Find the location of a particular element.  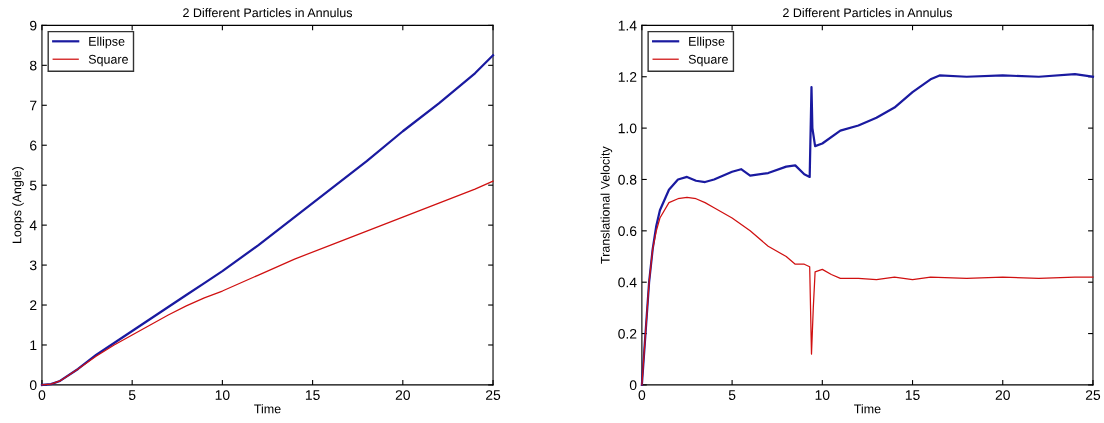

y-tick-label: 1.0 is located at coordinates (627, 128).